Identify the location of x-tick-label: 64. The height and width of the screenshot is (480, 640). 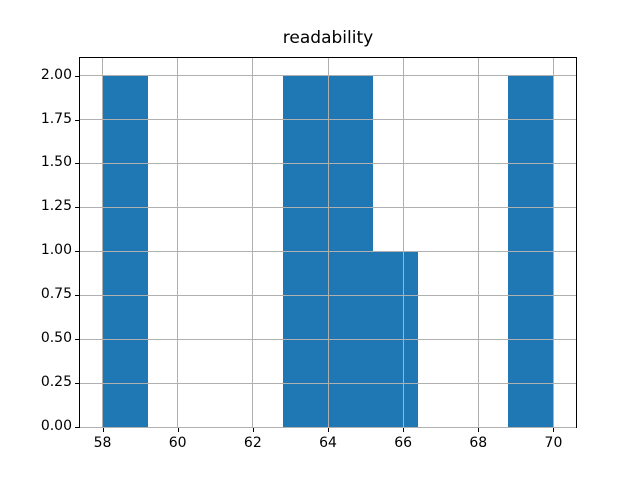
(328, 443).